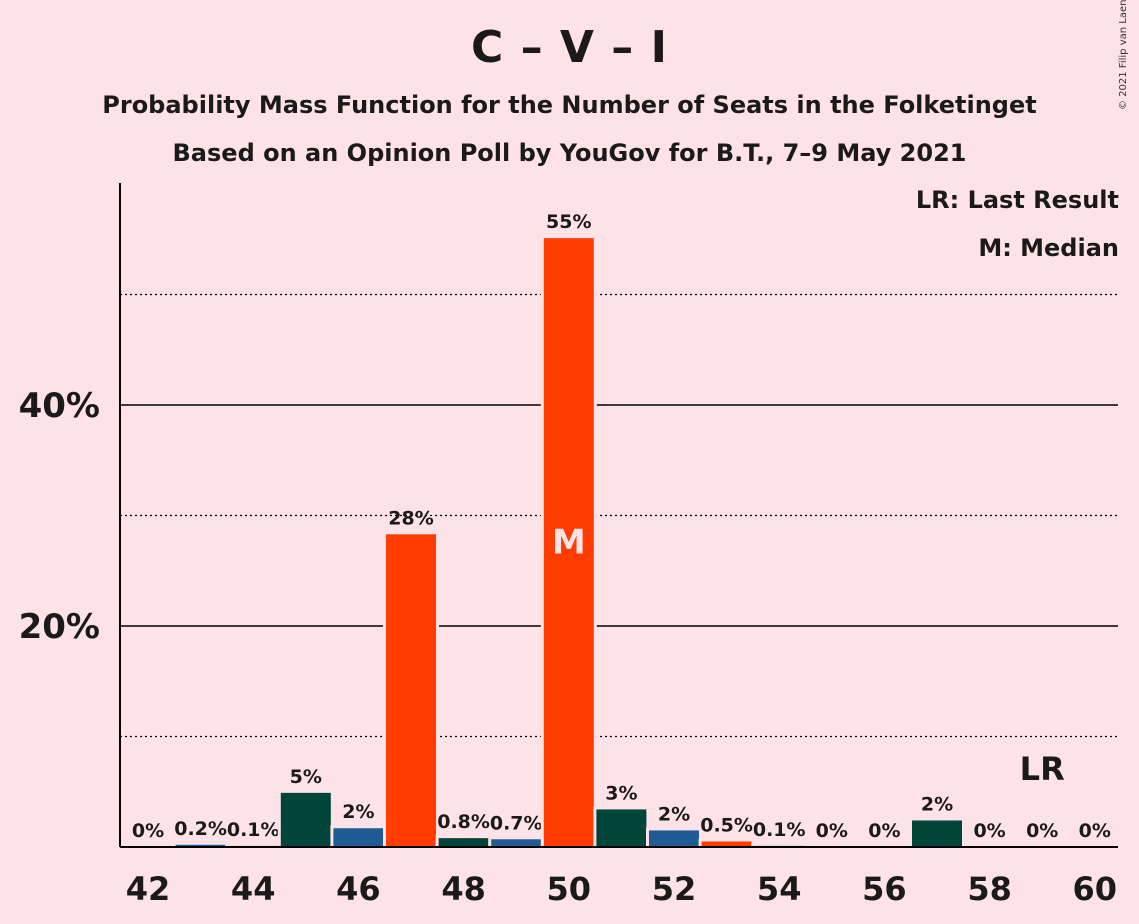 Image resolution: width=1139 pixels, height=924 pixels. What do you see at coordinates (621, 793) in the screenshot?
I see `bar-value-label: 3%` at bounding box center [621, 793].